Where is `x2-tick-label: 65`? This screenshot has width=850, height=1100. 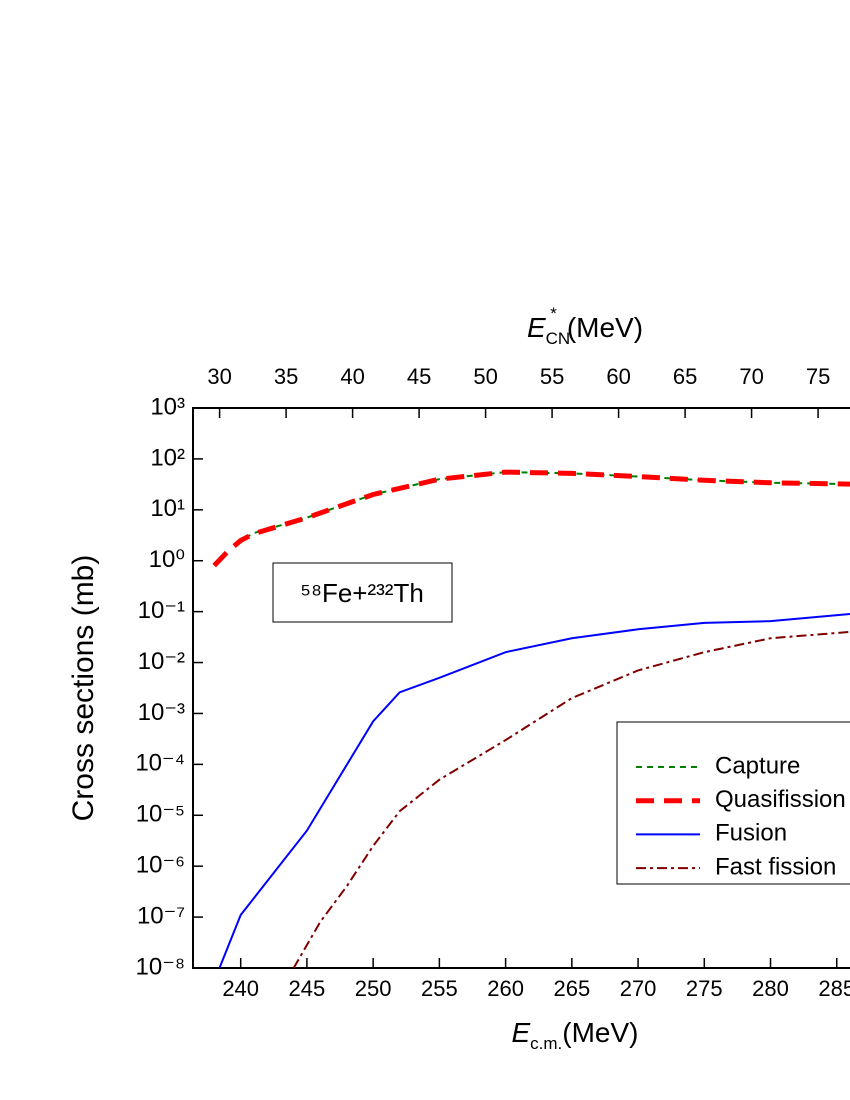 x2-tick-label: 65 is located at coordinates (685, 376).